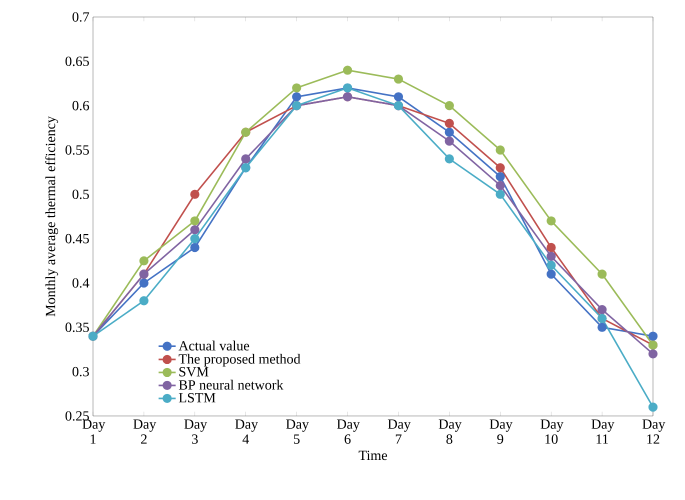 The height and width of the screenshot is (500, 685). What do you see at coordinates (77, 150) in the screenshot?
I see `y-tick-label: 0.55` at bounding box center [77, 150].